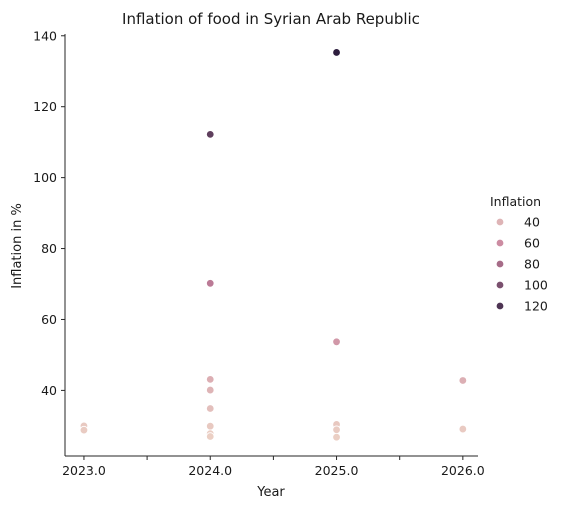  I want to click on legend-label: 40, so click(532, 222).